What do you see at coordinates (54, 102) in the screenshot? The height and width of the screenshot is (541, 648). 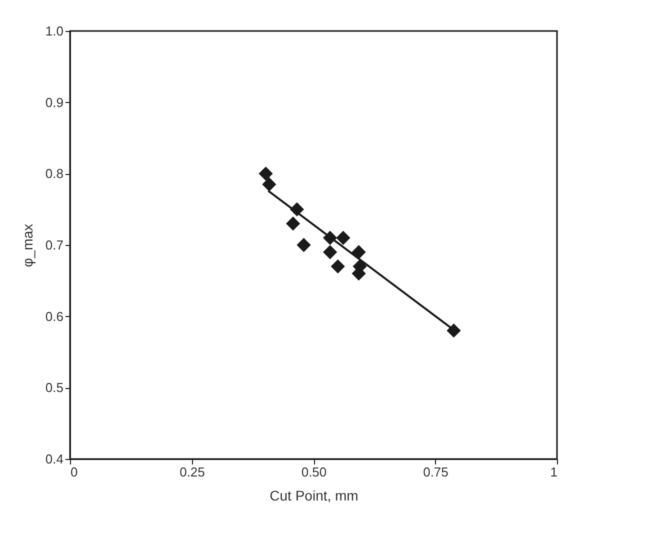 I see `y-tick-label: 0.9` at bounding box center [54, 102].